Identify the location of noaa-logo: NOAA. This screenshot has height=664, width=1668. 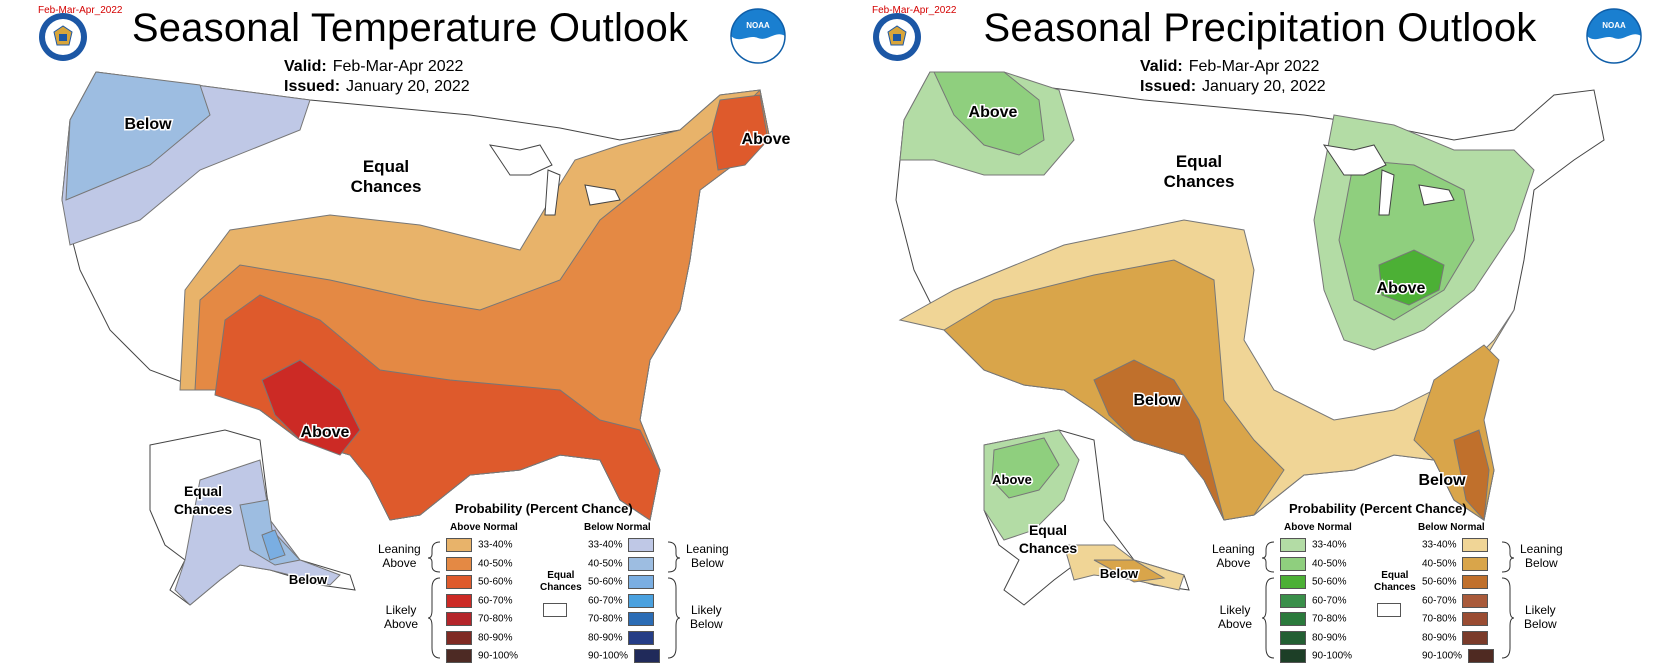
(1614, 36).